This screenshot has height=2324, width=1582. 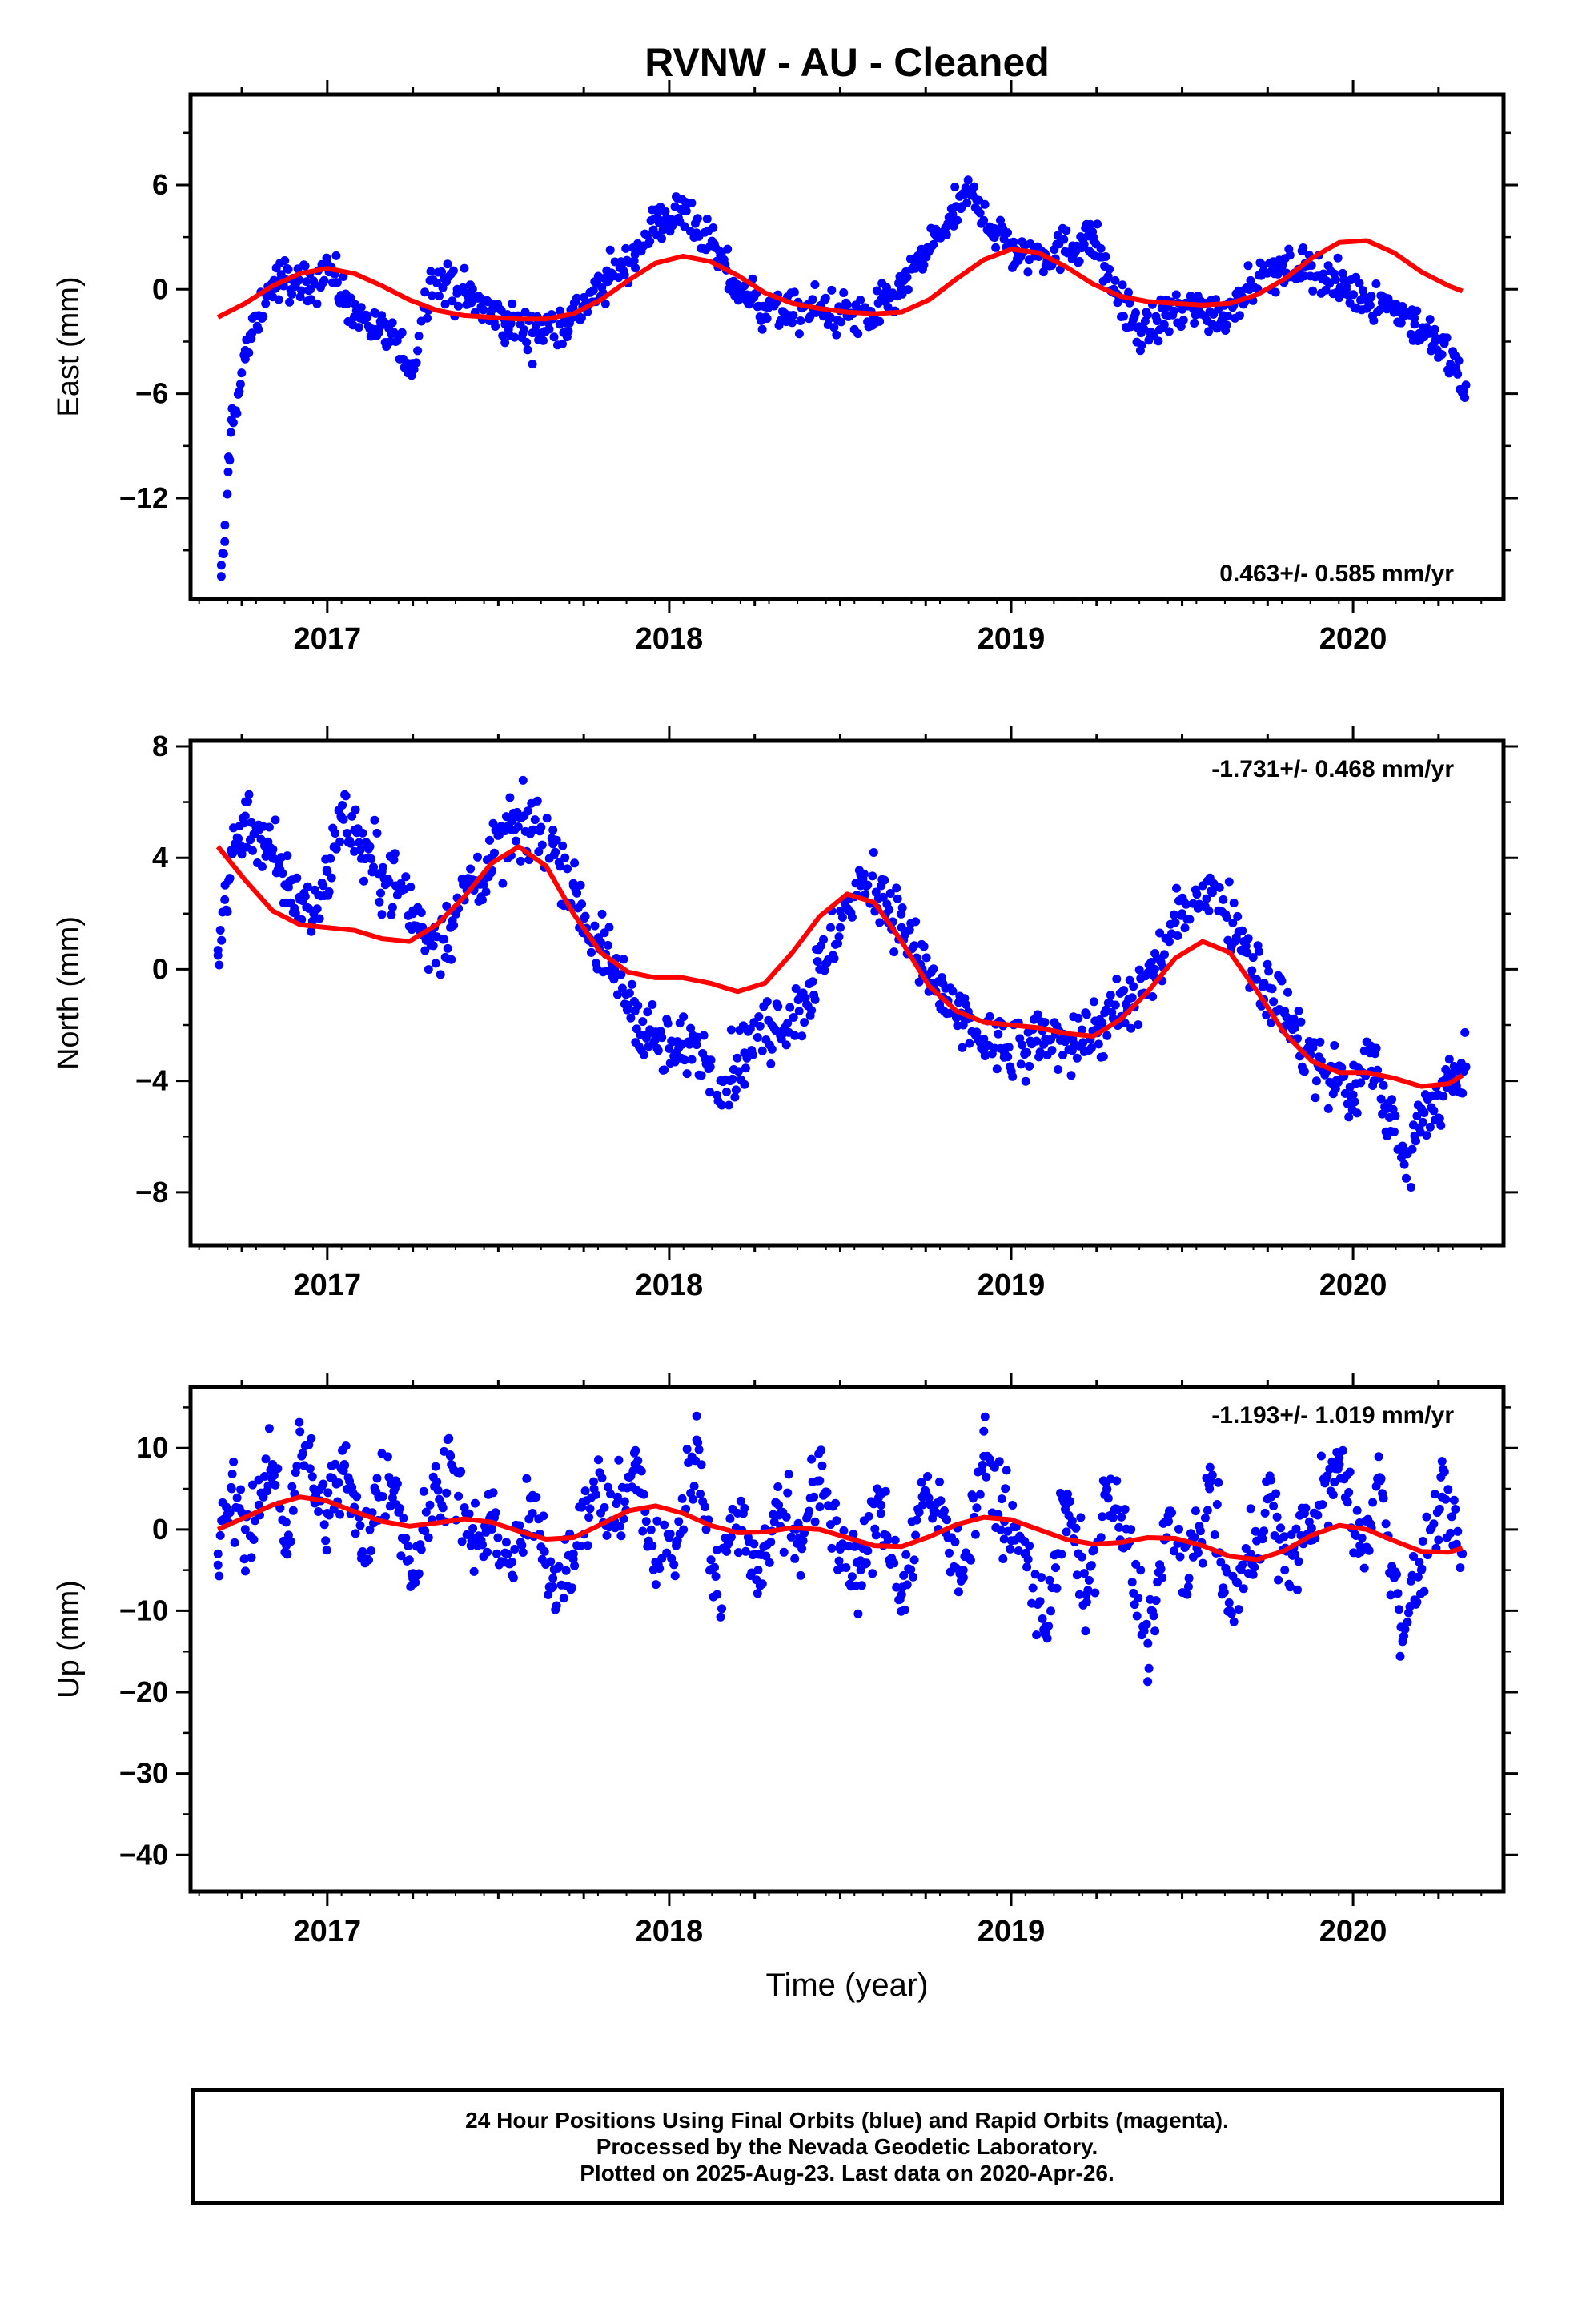 I want to click on y-tick-label: 4, so click(x=160, y=857).